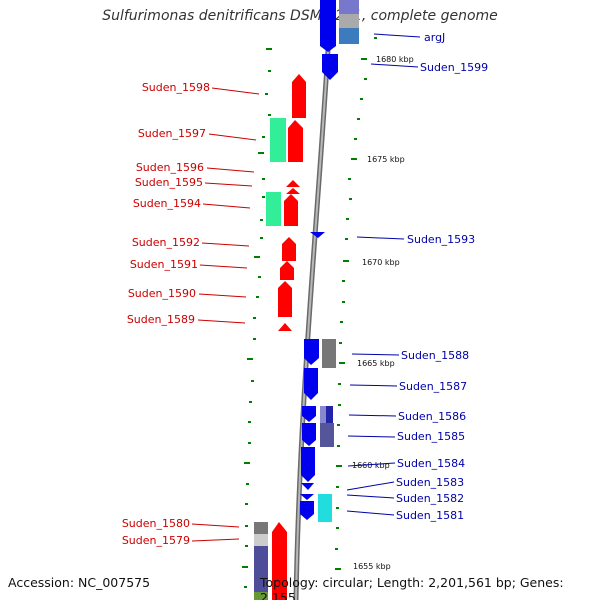  What do you see at coordinates (372, 566) in the screenshot?
I see `scale-label: 1655 kbp` at bounding box center [372, 566].